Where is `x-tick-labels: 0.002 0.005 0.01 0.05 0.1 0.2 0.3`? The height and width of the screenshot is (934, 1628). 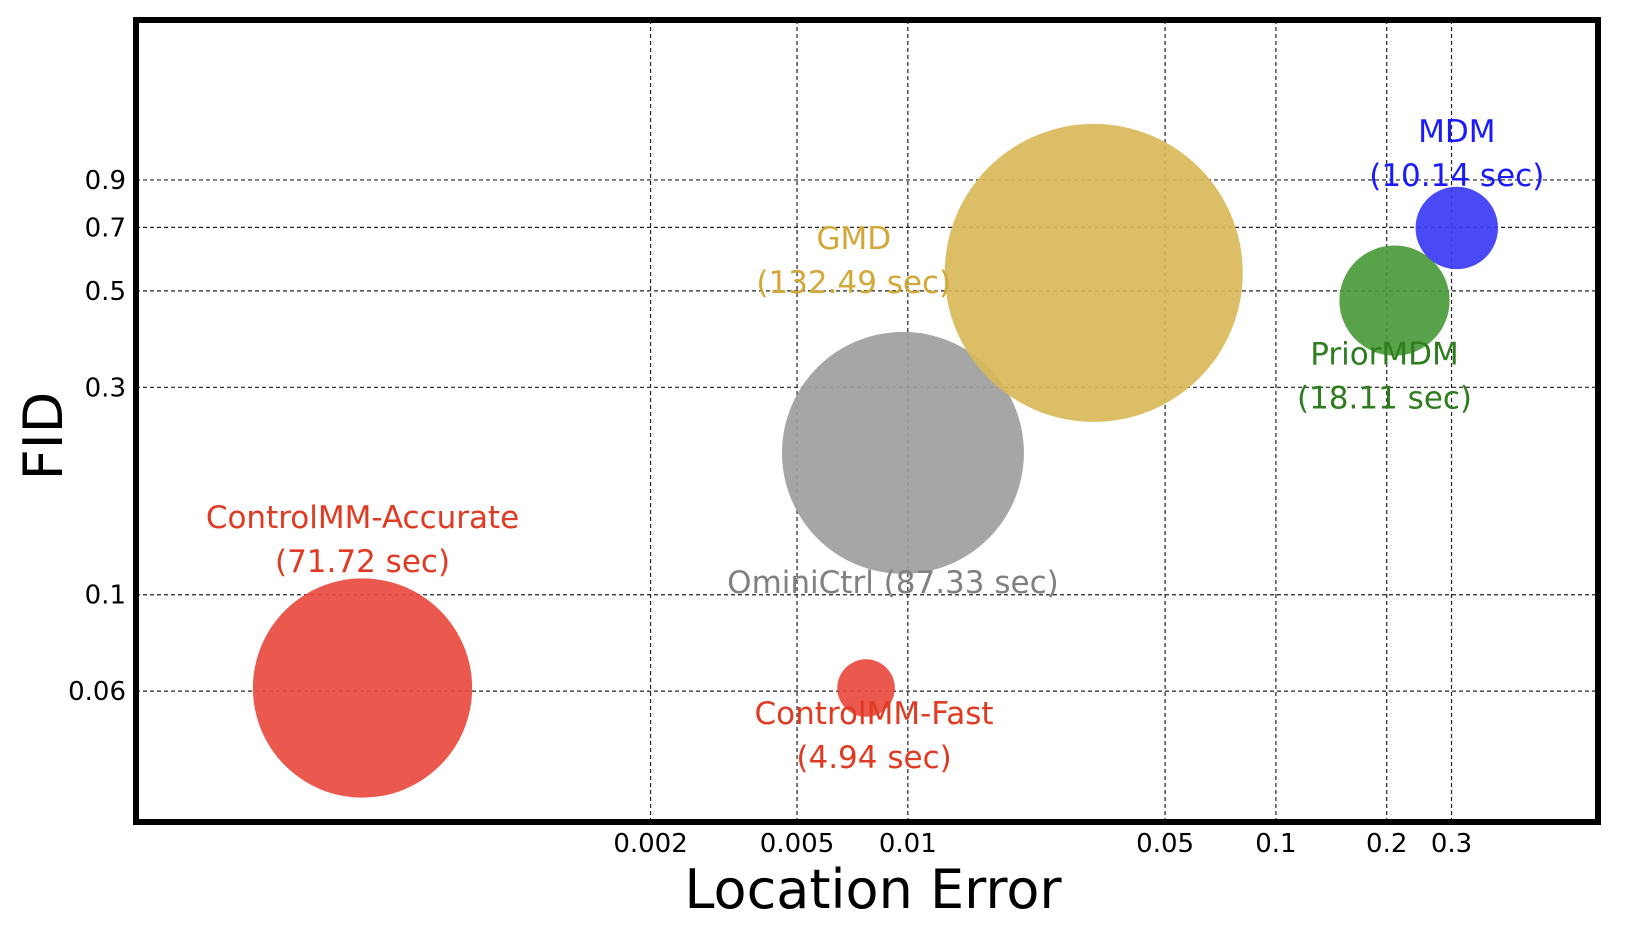
x-tick-labels: 0.002 0.005 0.01 0.05 0.1 0.2 0.3 is located at coordinates (1042, 844).